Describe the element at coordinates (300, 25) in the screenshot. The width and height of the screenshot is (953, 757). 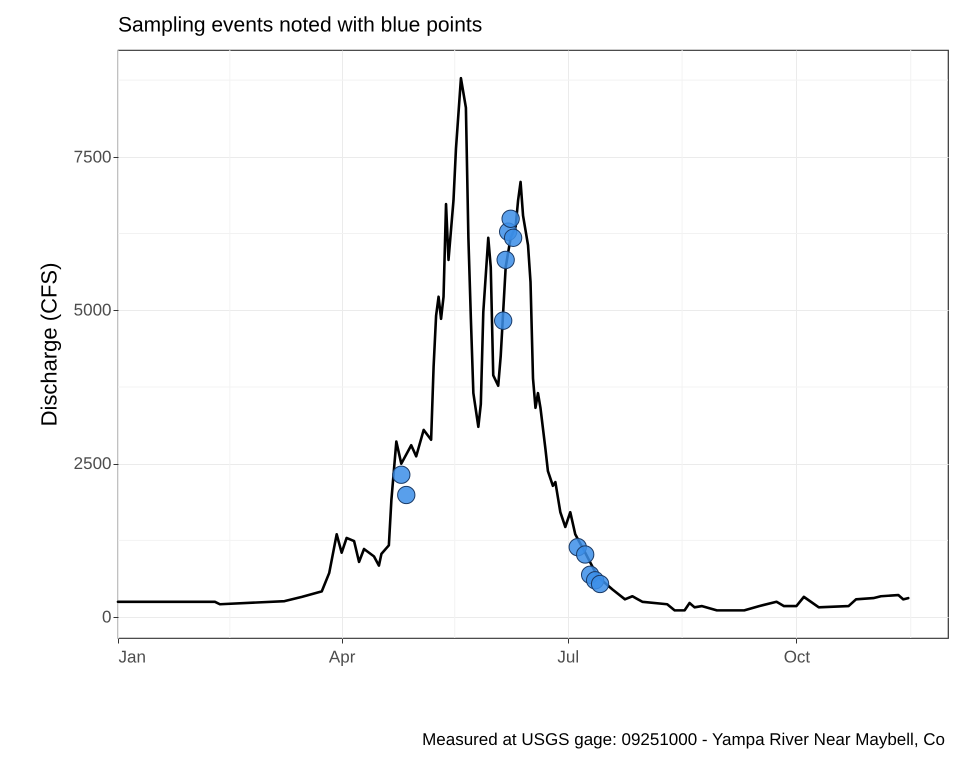
I see `chart-title: Sampling events noted with blue points` at that location.